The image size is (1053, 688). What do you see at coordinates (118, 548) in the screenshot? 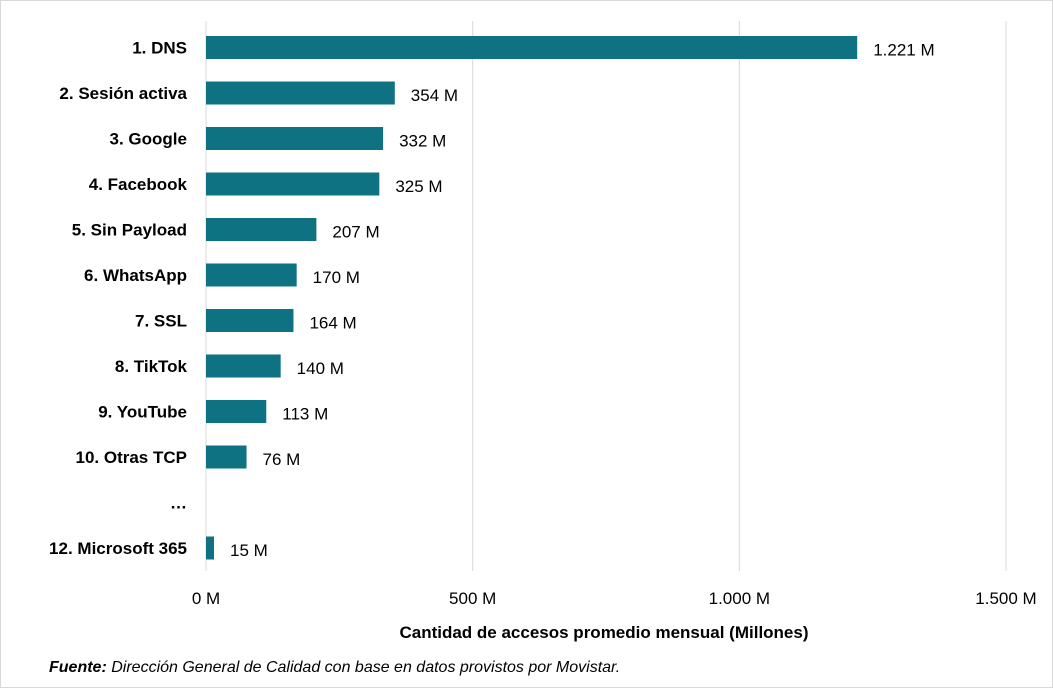
I see `category-label: 12. Microsoft 365` at bounding box center [118, 548].